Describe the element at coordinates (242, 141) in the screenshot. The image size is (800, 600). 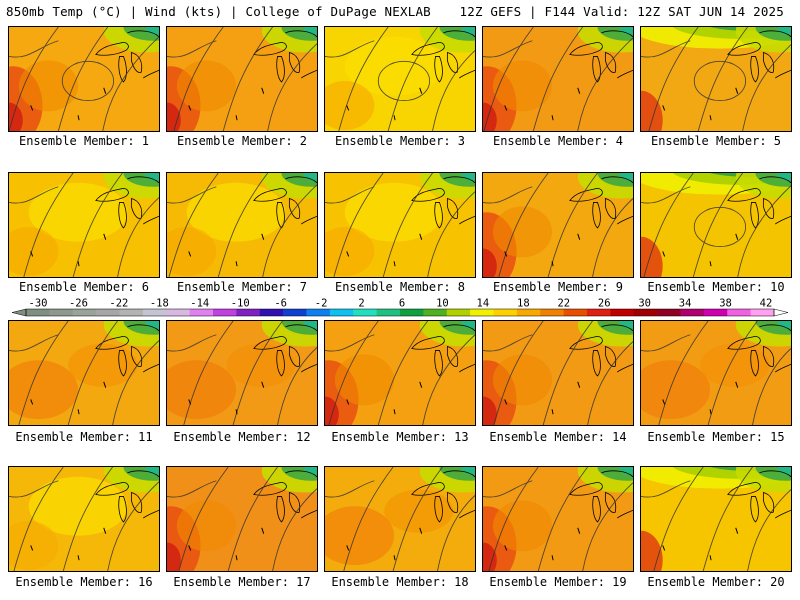
I see `ensemble-member-label: Ensemble Member: 2` at that location.